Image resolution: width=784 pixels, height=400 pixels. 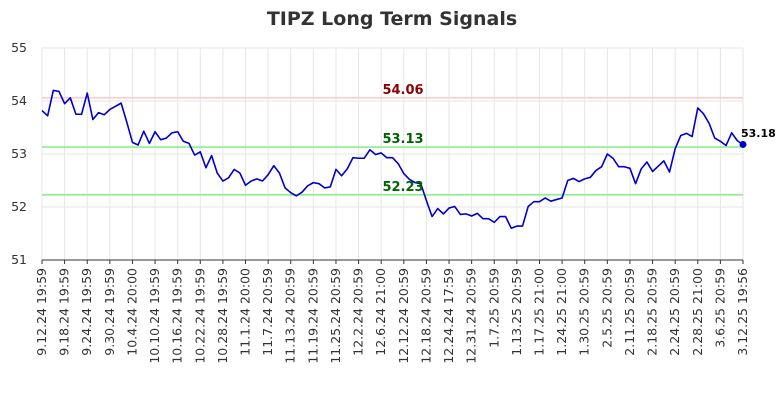 What do you see at coordinates (267, 312) in the screenshot?
I see `x-tick-label: 11.7.24 20:59` at bounding box center [267, 312].